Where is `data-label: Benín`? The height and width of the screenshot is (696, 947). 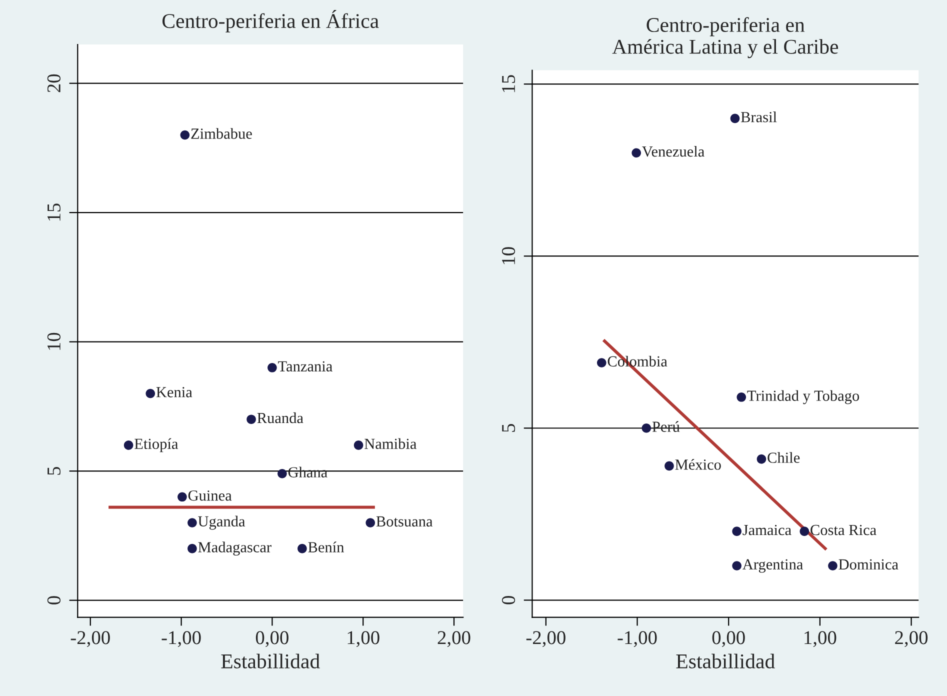
data-label: Benín is located at coordinates (326, 547).